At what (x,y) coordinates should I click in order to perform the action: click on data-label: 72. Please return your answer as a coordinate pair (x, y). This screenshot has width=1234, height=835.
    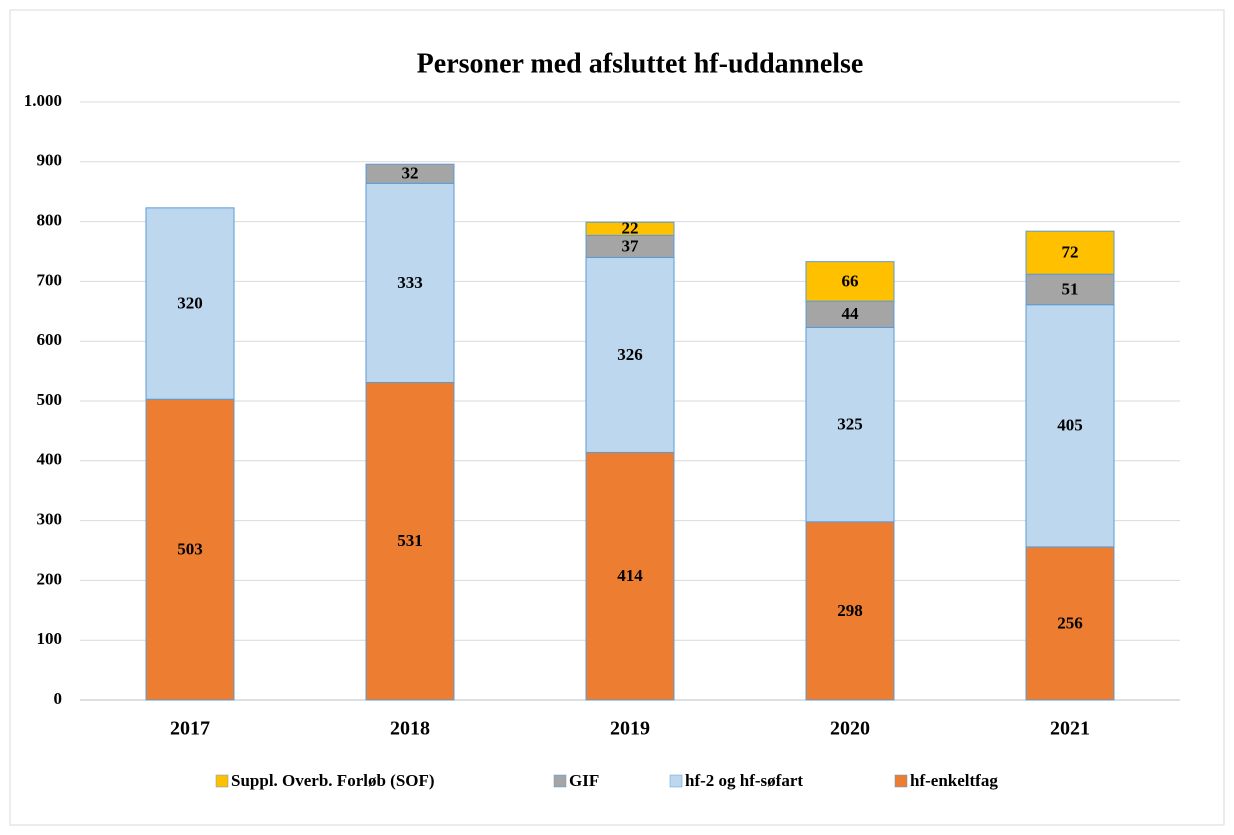
    Looking at the image, I should click on (1070, 252).